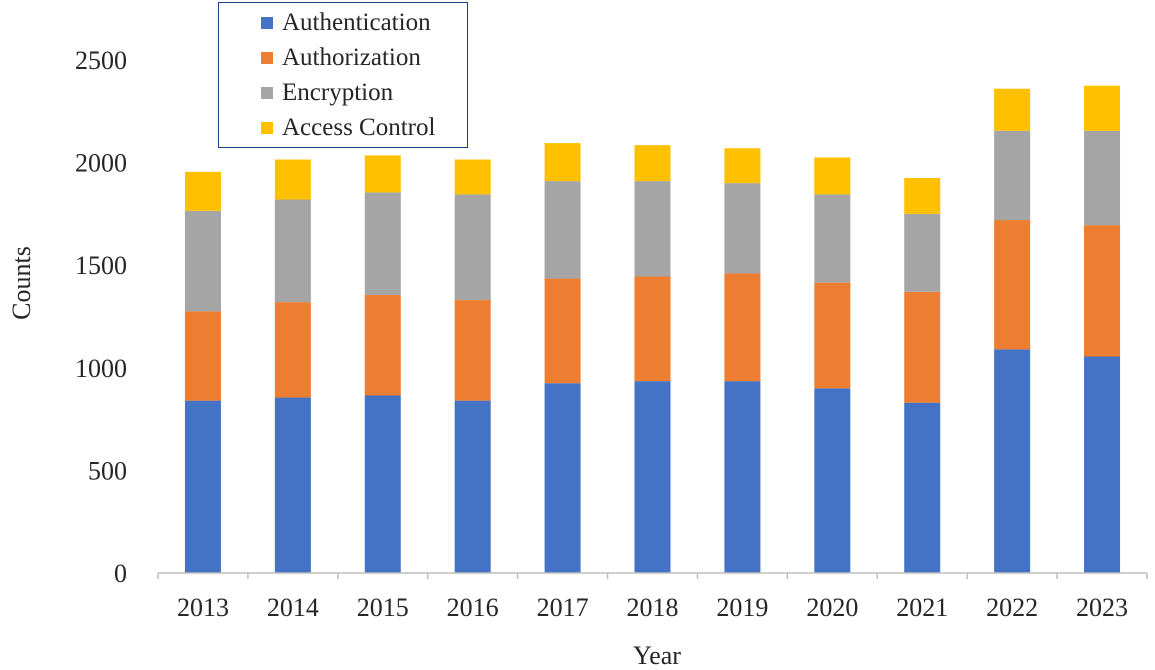 This screenshot has height=670, width=1155. I want to click on bar-access-control-2013, so click(202, 191).